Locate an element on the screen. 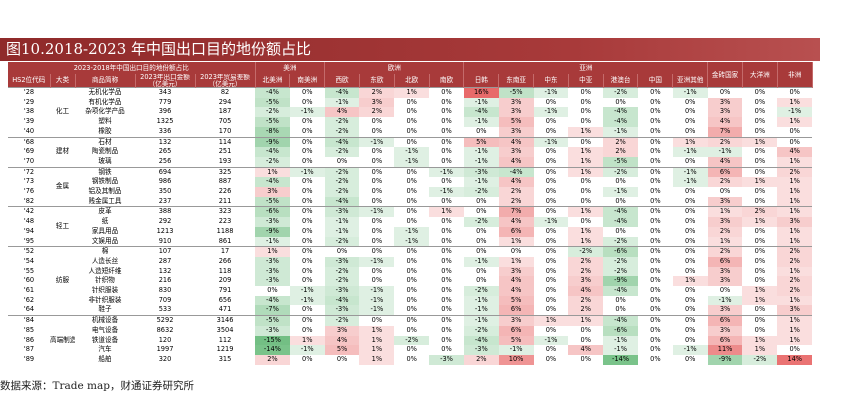 This screenshot has height=403, width=847. cell: '54 is located at coordinates (29, 260).